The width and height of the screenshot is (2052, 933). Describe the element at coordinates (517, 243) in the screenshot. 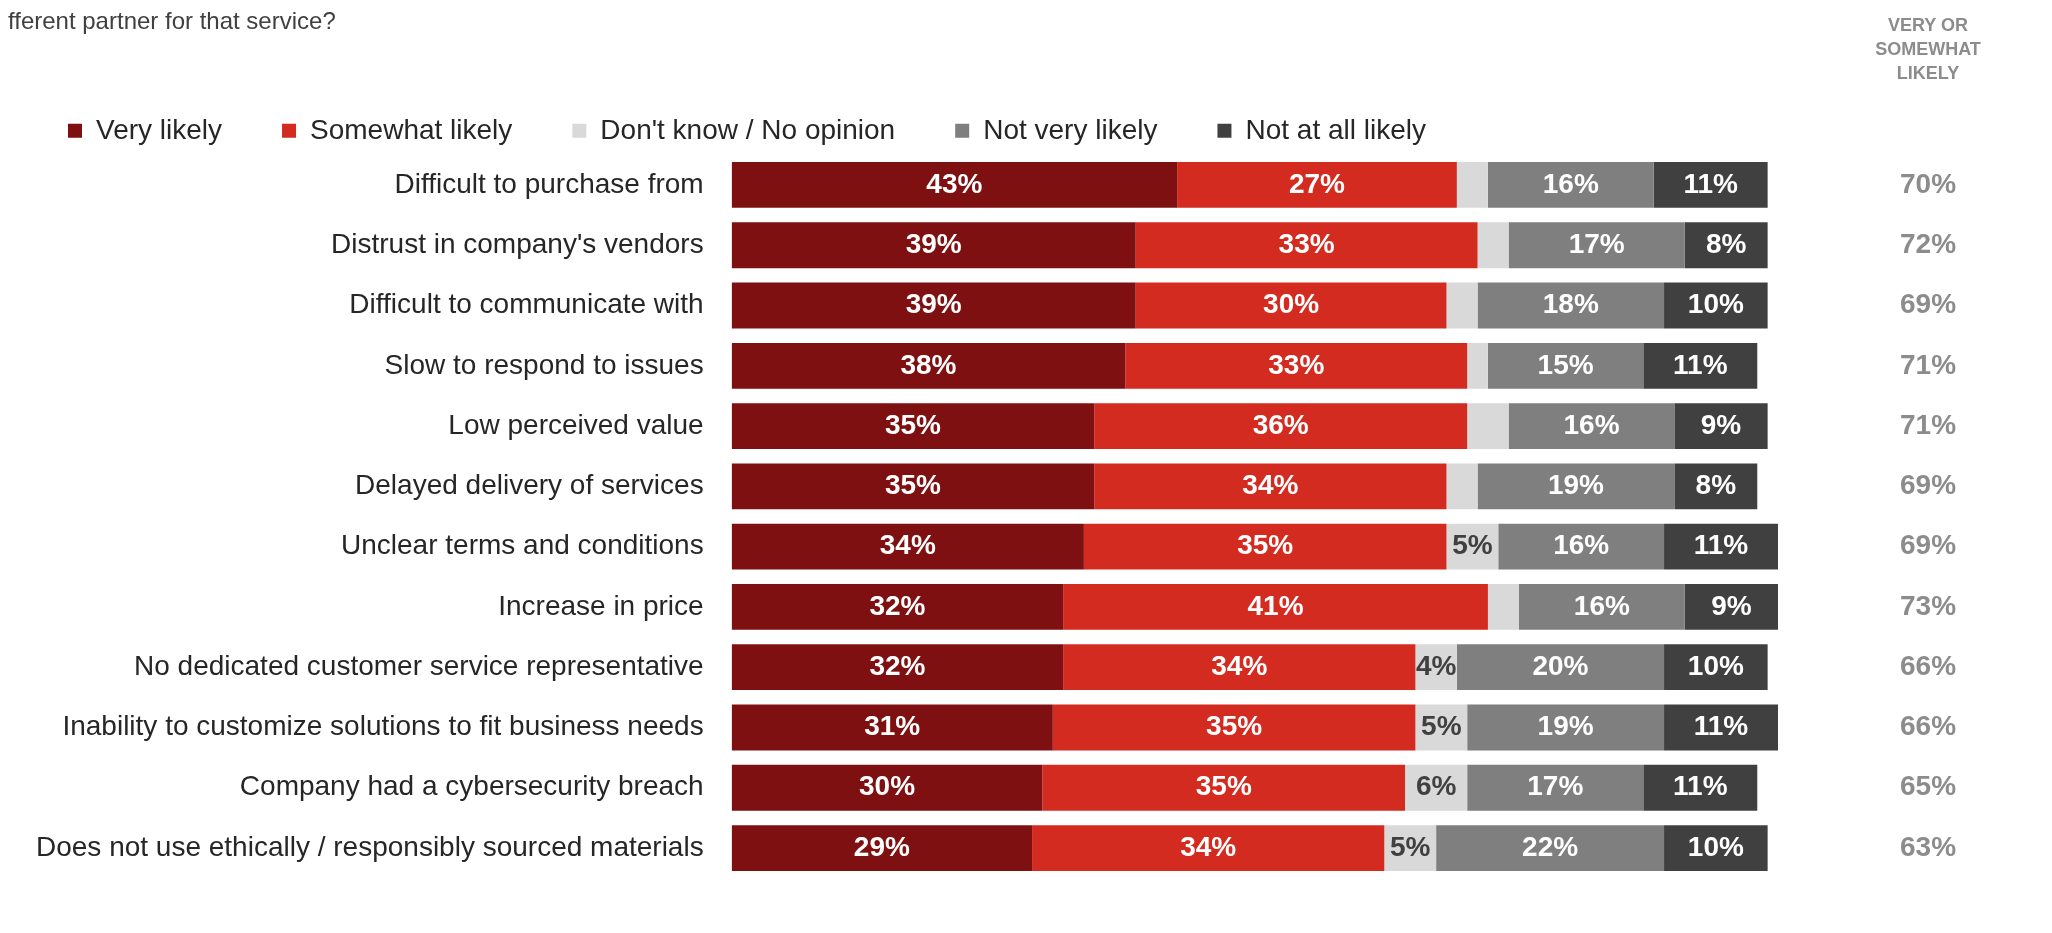

I see `y-tick-label: Distrust in company's vendors` at that location.